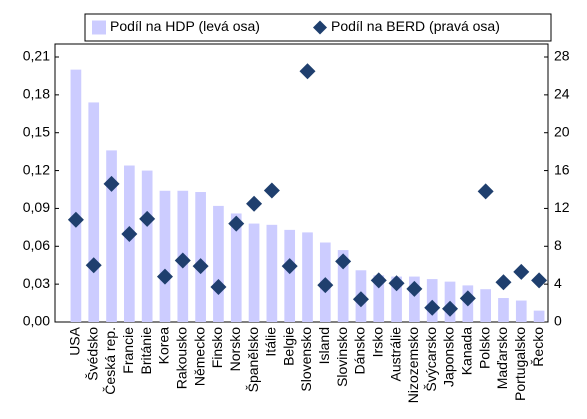 This screenshot has height=419, width=587. What do you see at coordinates (431, 359) in the screenshot?
I see `x-tick-label: Švýcarsko` at bounding box center [431, 359].